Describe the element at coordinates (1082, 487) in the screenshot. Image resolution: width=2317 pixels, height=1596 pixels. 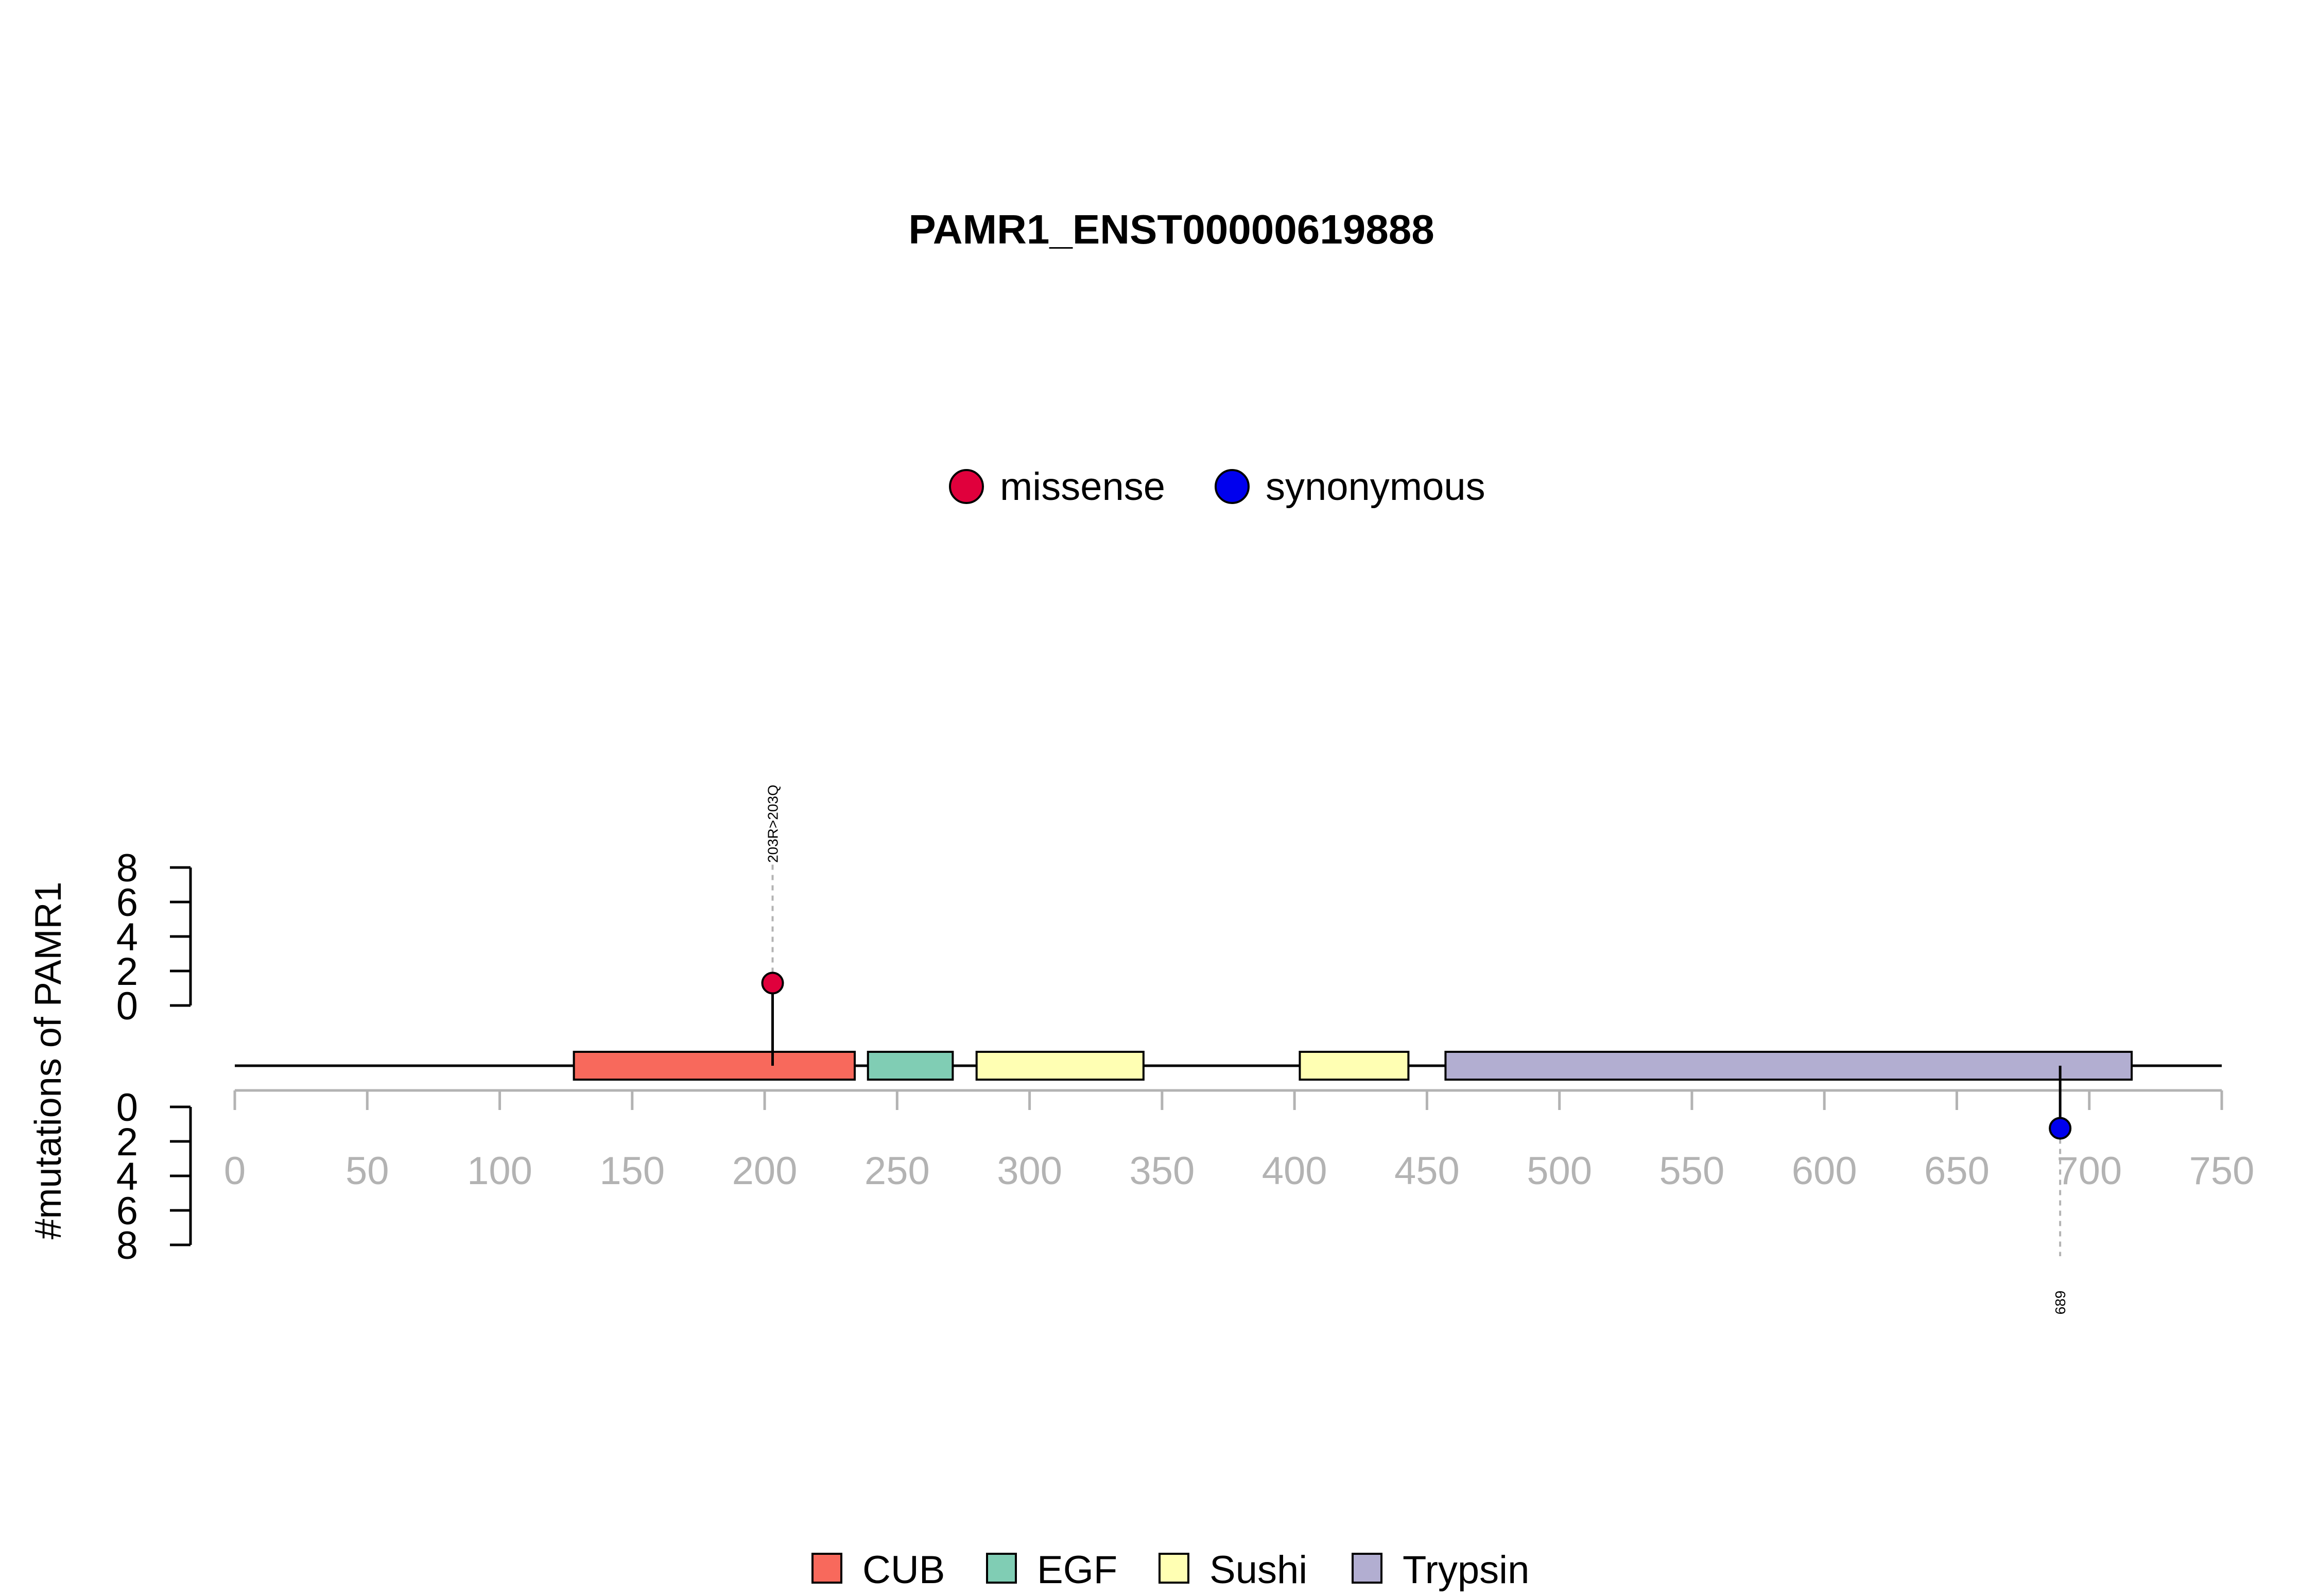
I see `legend-label-missense: missense` at that location.